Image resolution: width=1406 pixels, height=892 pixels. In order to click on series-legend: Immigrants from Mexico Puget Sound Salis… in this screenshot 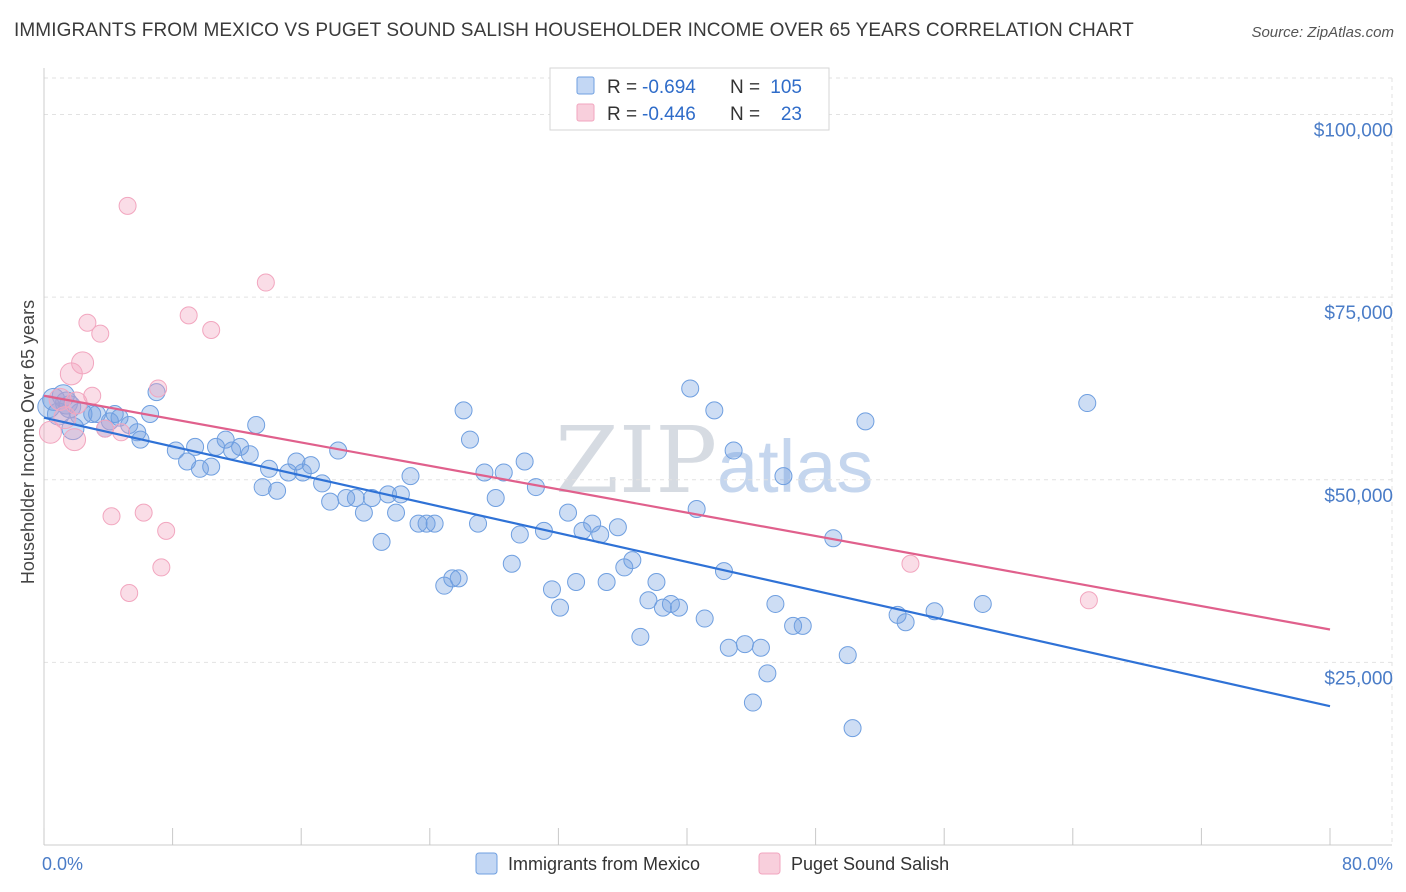, I will do `click(712, 863)`.